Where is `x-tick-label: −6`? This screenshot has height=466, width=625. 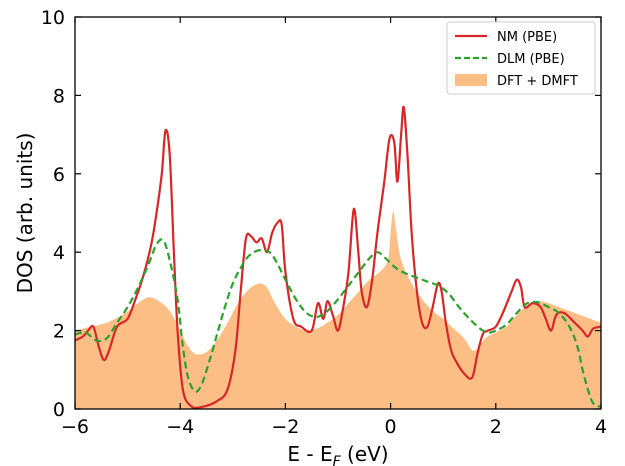 x-tick-label: −6 is located at coordinates (75, 427).